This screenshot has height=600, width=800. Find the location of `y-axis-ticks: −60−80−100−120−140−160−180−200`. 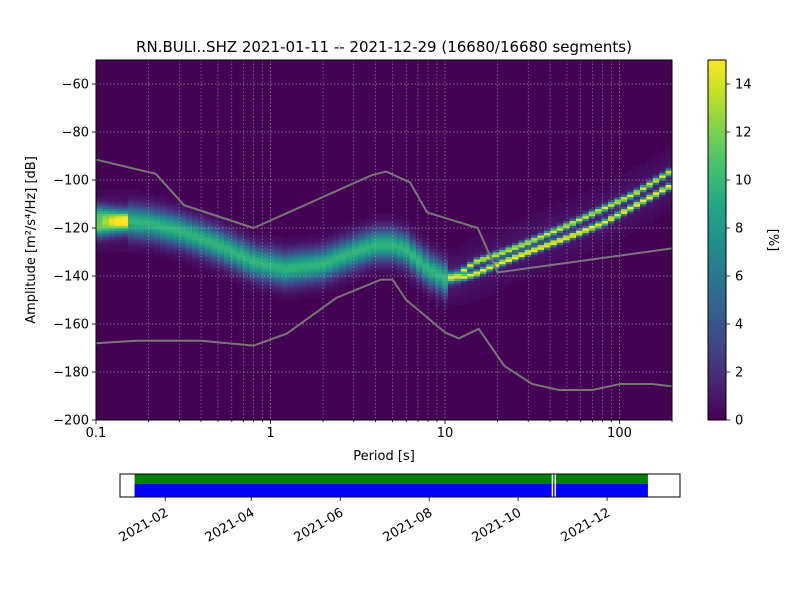

y-axis-ticks: −60−80−100−120−140−160−180−200 is located at coordinates (74, 253).